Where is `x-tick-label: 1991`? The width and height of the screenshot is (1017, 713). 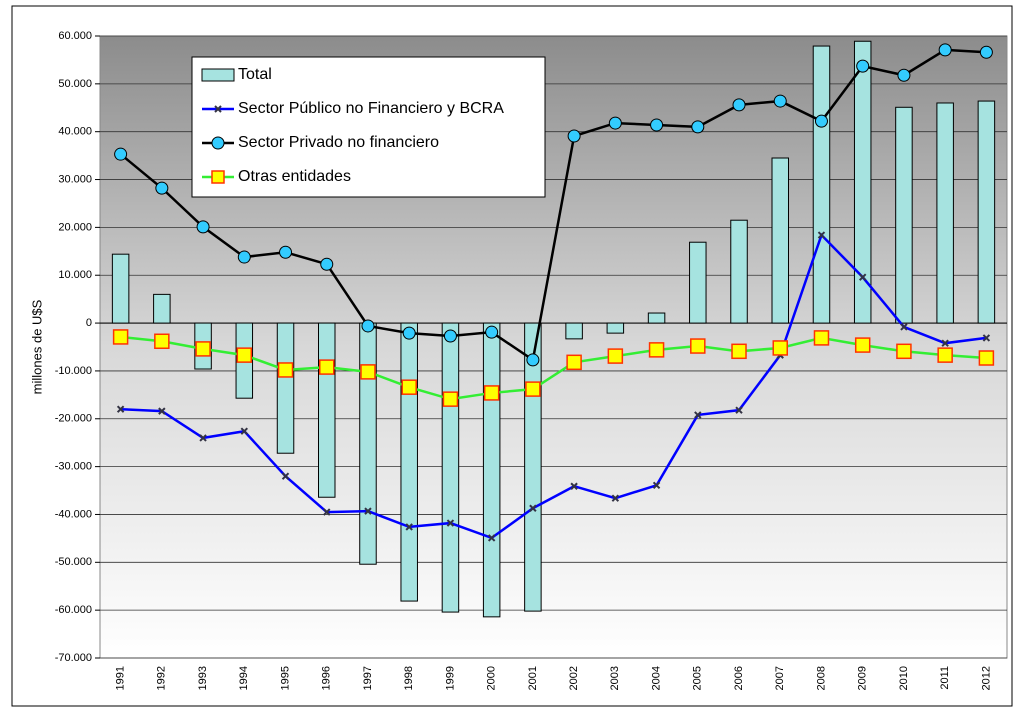
x-tick-label: 1991 is located at coordinates (121, 678).